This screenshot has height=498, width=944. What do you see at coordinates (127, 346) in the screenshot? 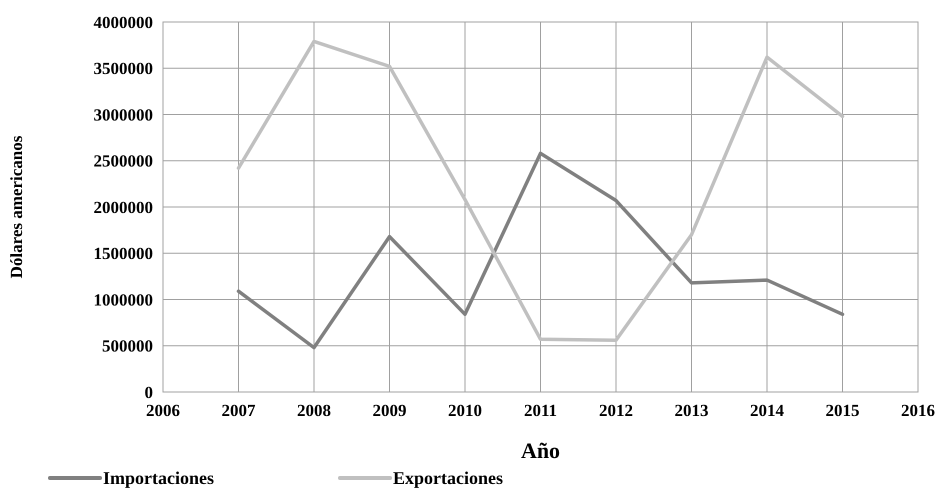
I see `y-tick-label: 500000` at bounding box center [127, 346].